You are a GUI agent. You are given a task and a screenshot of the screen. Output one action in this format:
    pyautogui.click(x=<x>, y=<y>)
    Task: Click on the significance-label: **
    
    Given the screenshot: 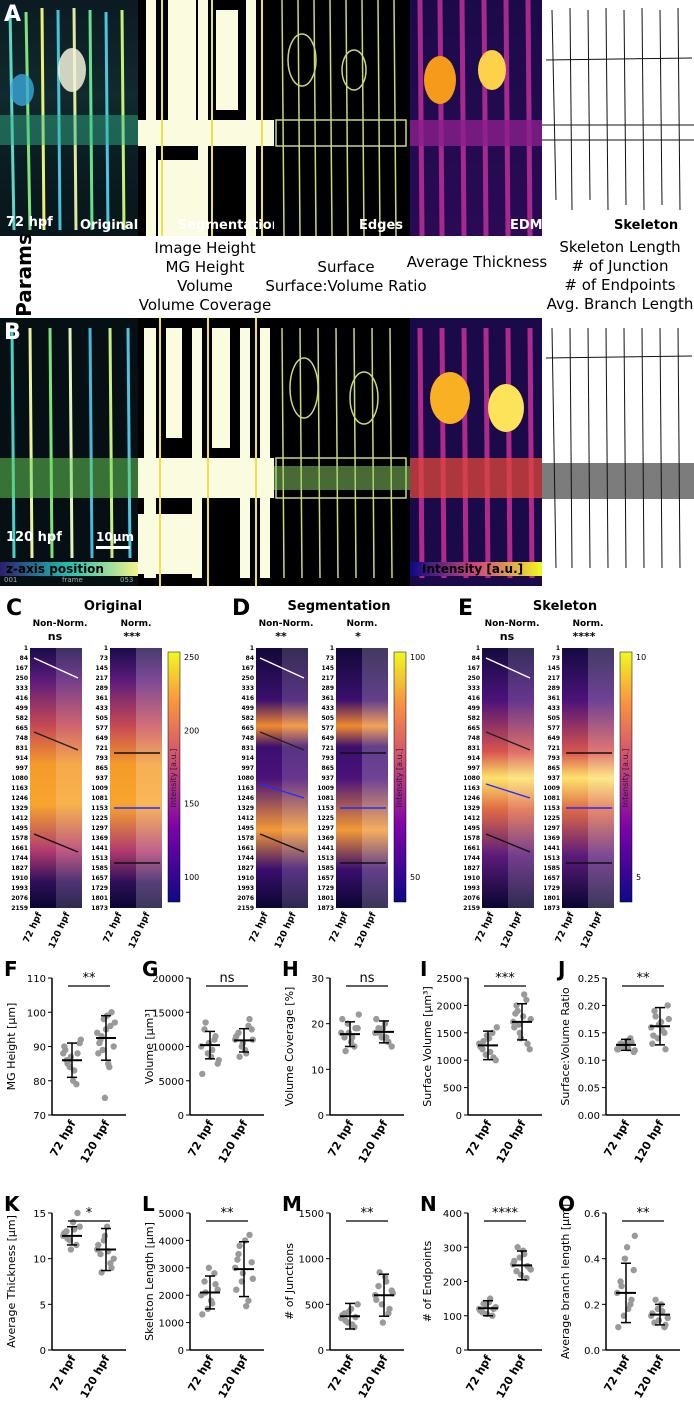 What is the action you would take?
    pyautogui.click(x=228, y=1213)
    